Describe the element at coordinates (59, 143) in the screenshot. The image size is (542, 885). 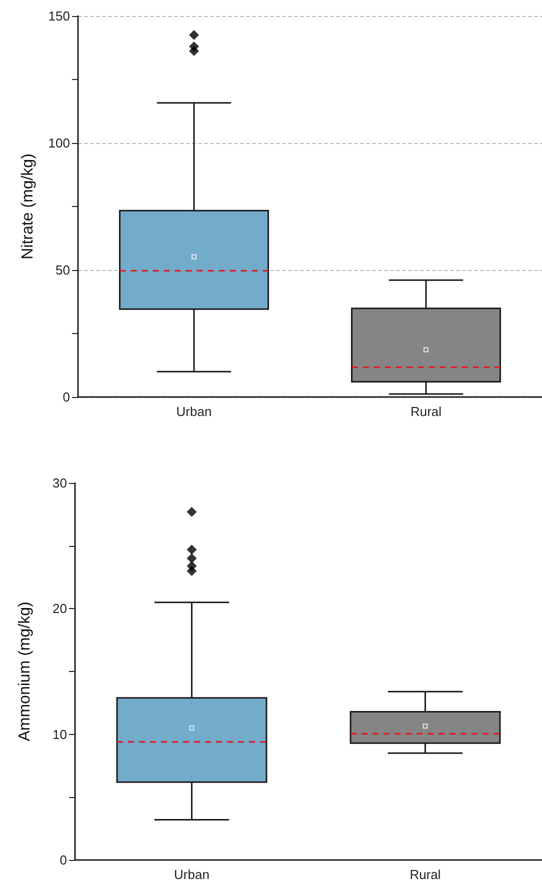
I see `y-tick-label: 100` at that location.